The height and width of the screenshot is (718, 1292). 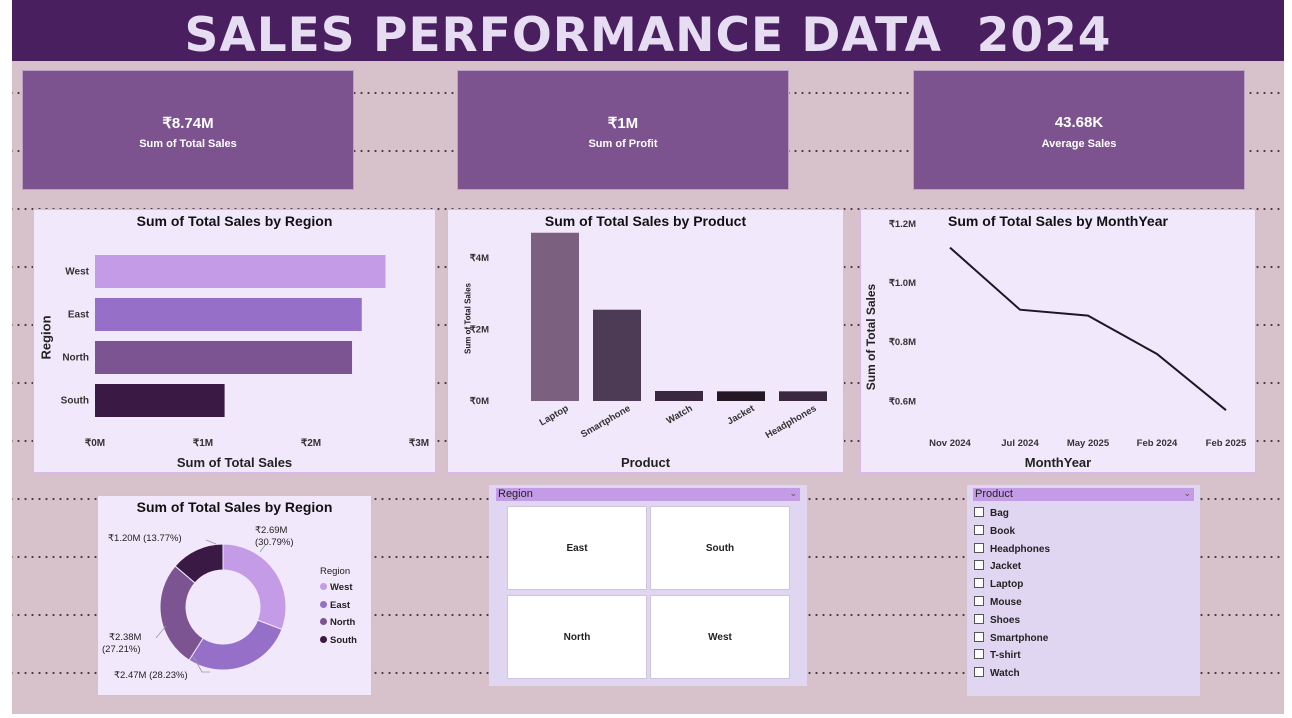 I want to click on legend-item-west: West, so click(x=338, y=591).